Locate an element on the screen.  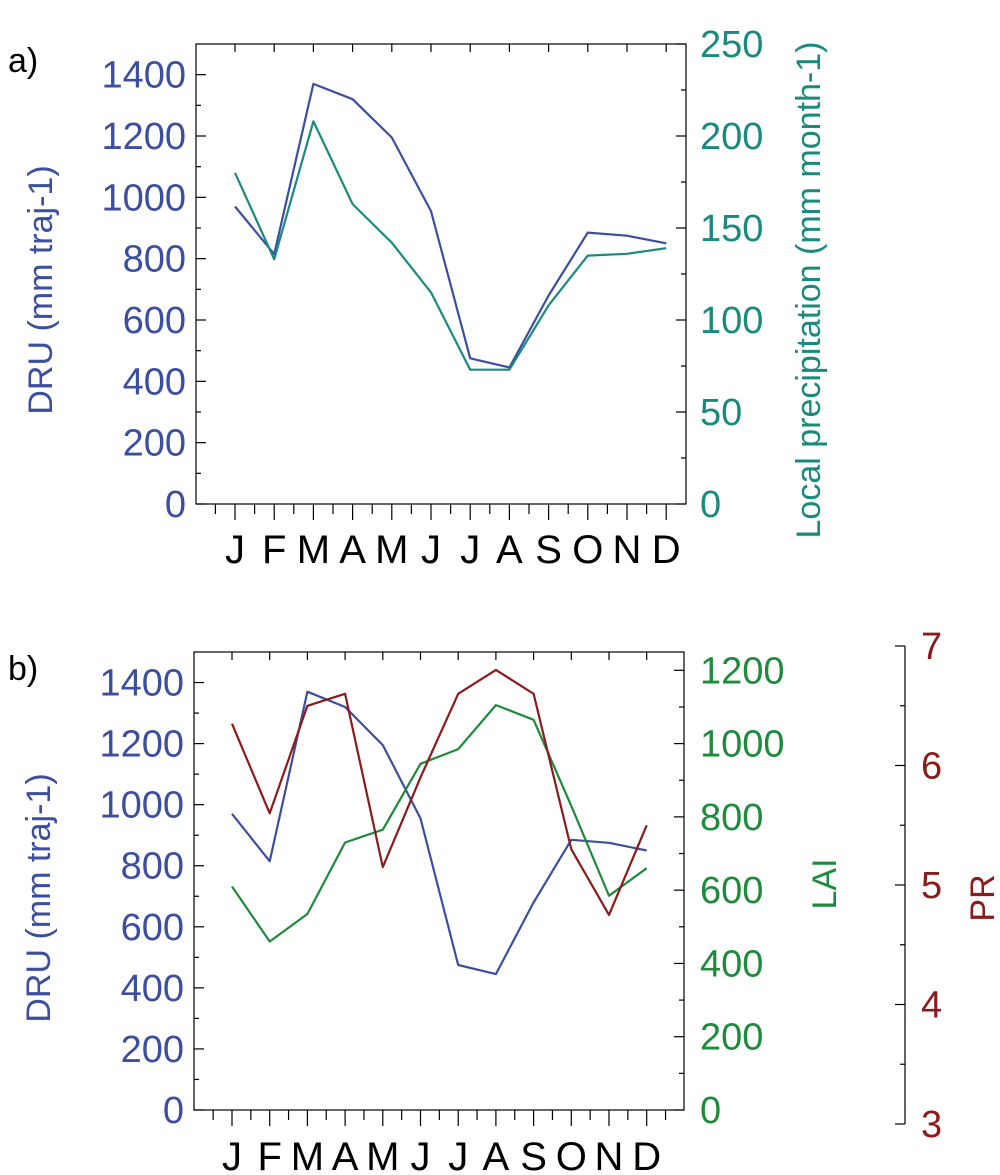
panel-a-label: a) is located at coordinates (23, 61).